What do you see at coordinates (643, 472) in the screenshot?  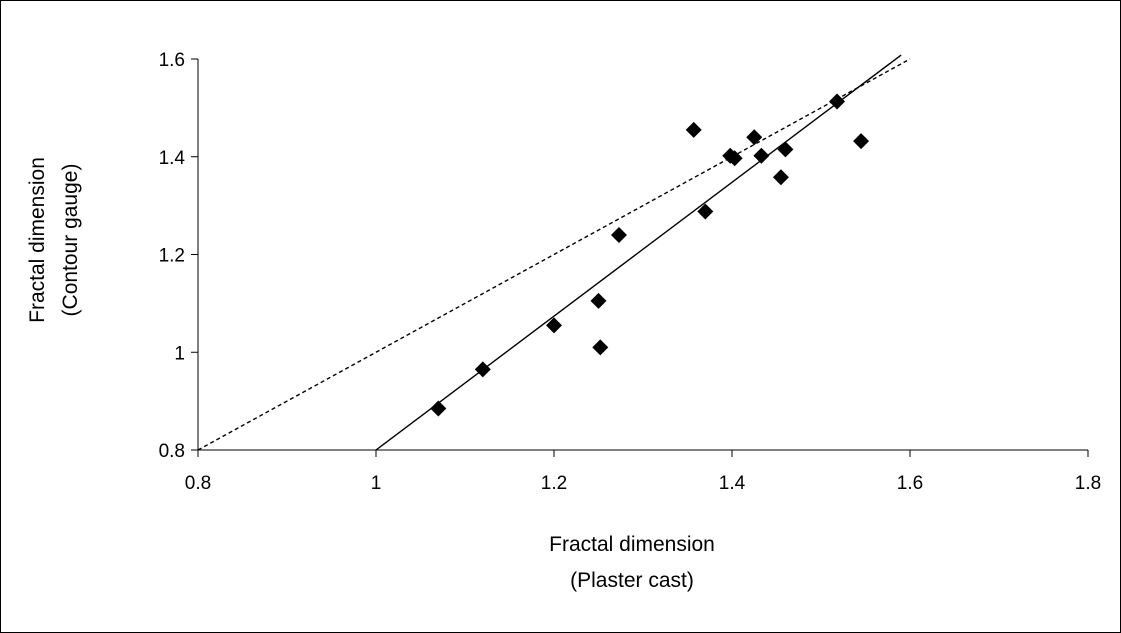 I see `x-axis-ticks: 0.8 1 1.2 1.4 1.6 1.8` at bounding box center [643, 472].